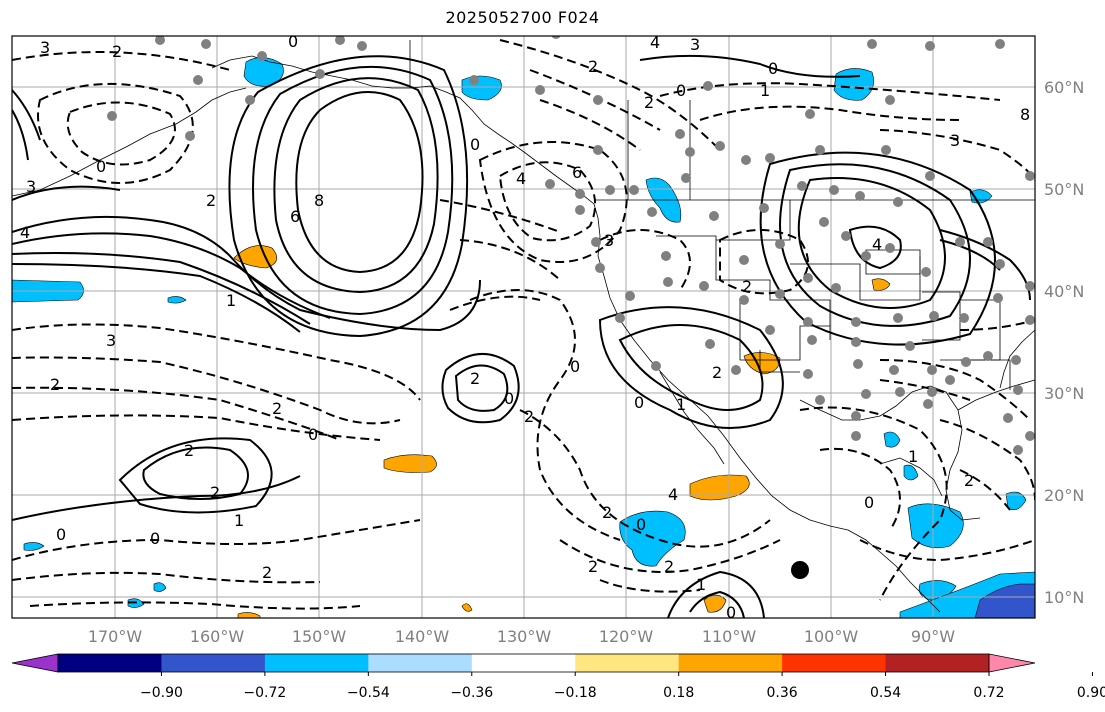 The height and width of the screenshot is (712, 1105). I want to click on colorbar-tick-label: −0.36, so click(471, 693).